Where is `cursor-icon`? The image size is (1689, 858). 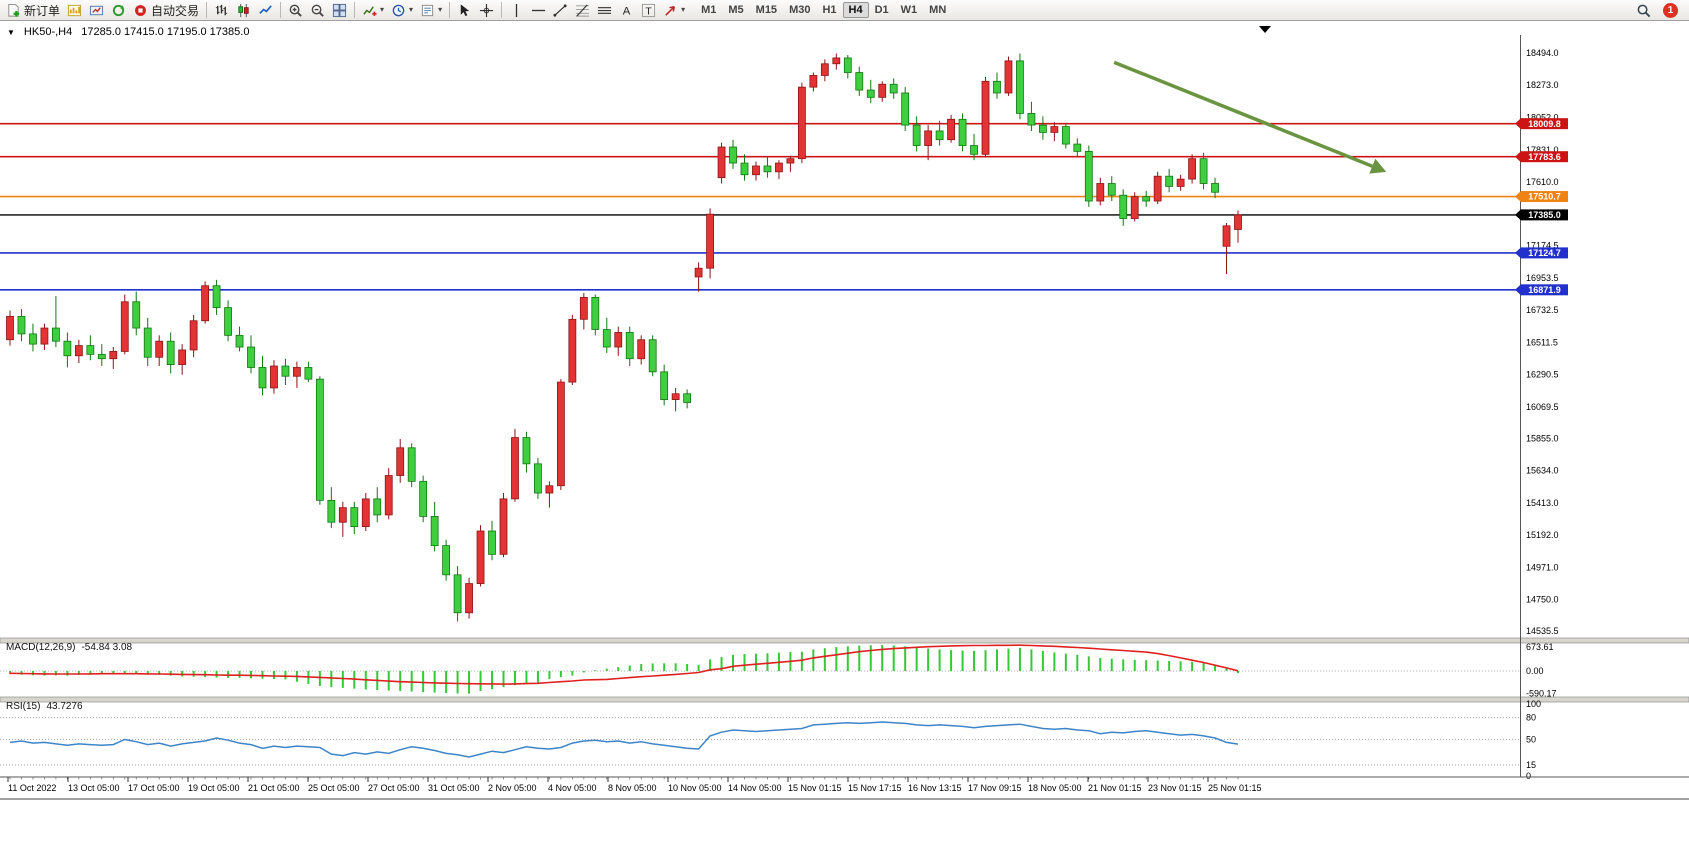 cursor-icon is located at coordinates (464, 10).